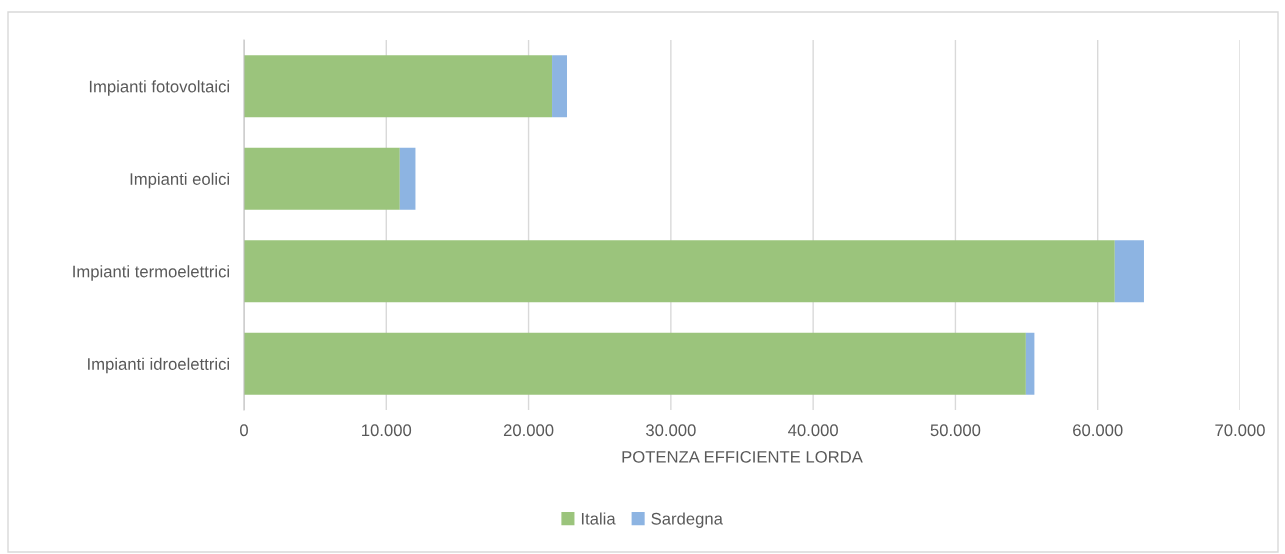  Describe the element at coordinates (955, 430) in the screenshot. I see `x-tick-label: 50.000` at that location.